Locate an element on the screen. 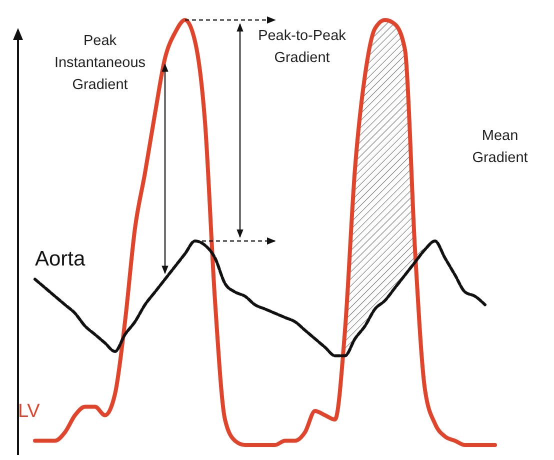  series-label: Aorta is located at coordinates (60, 258).